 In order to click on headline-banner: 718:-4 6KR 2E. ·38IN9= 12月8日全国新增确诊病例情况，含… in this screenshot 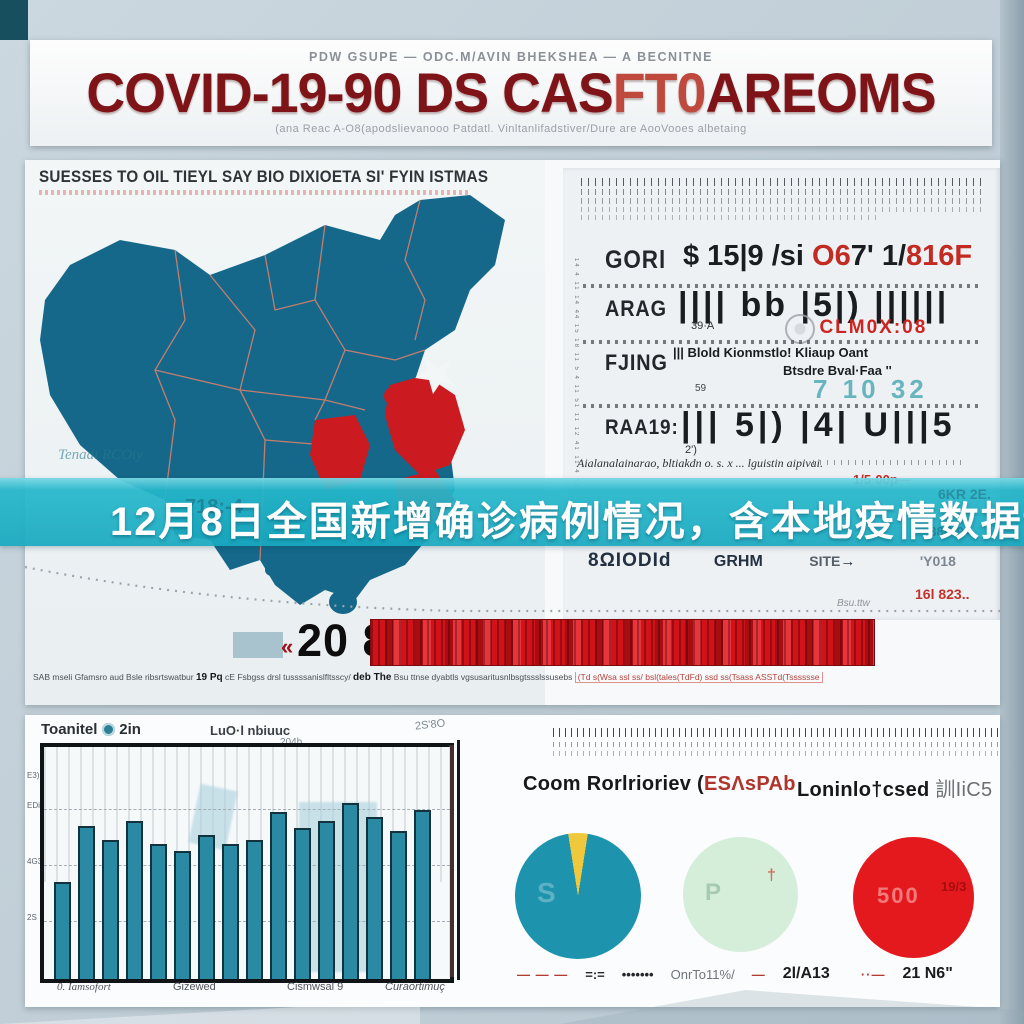, I will do `click(512, 512)`.